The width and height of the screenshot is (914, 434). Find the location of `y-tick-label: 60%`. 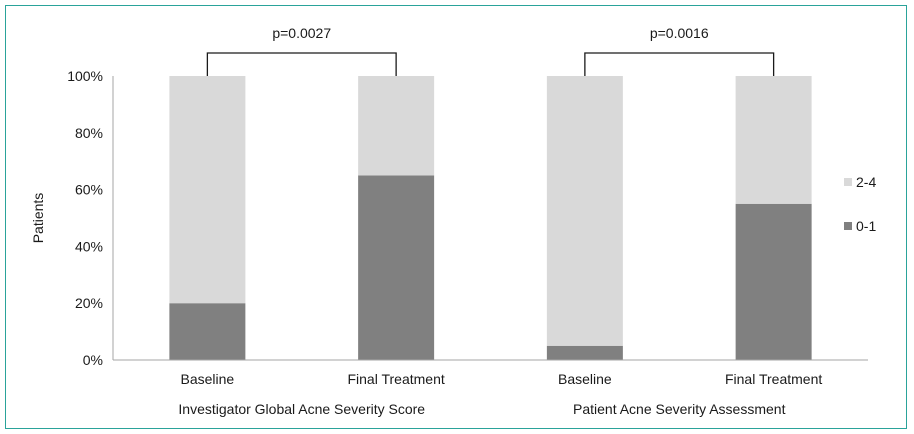

y-tick-label: 60% is located at coordinates (89, 190).